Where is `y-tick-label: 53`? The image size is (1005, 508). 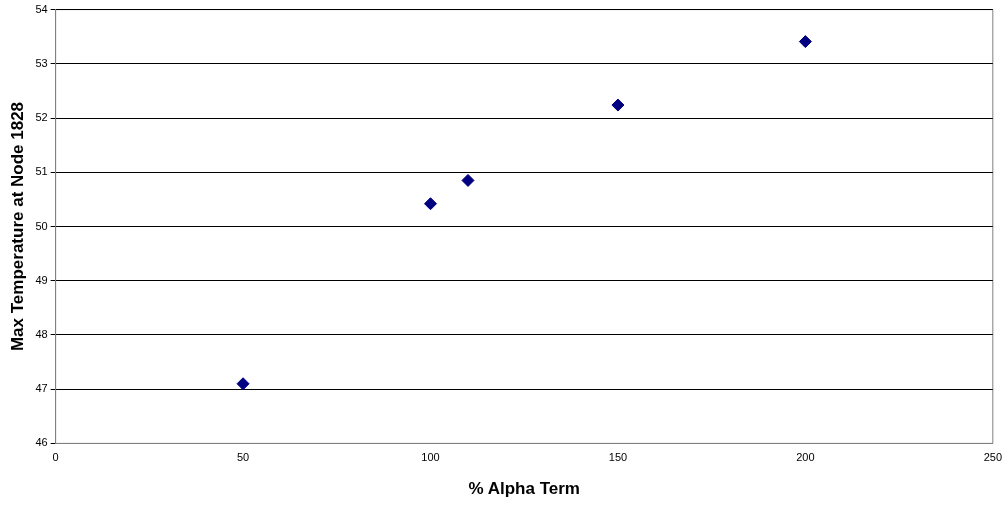 y-tick-label: 53 is located at coordinates (41, 62).